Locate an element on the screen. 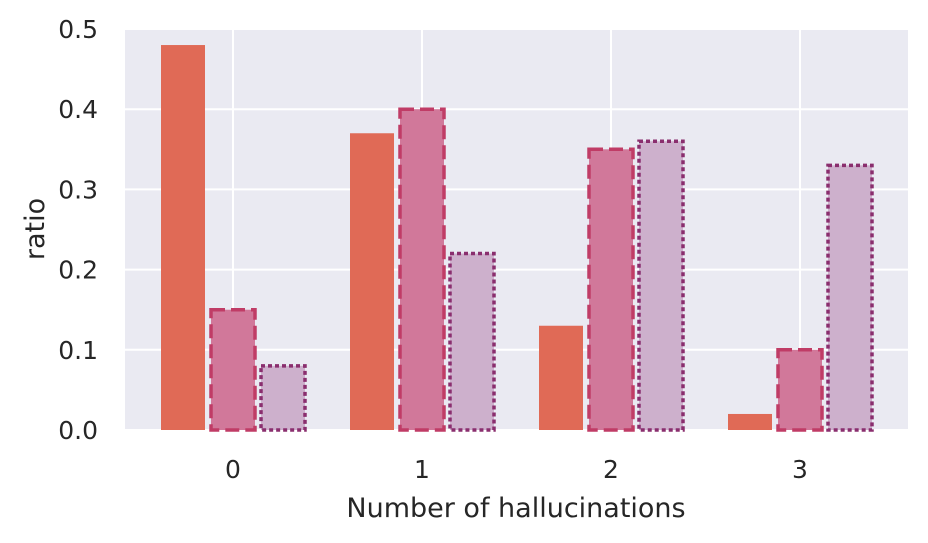 Image resolution: width=928 pixels, height=543 pixels. y-tick-label: 0.0 is located at coordinates (78, 430).